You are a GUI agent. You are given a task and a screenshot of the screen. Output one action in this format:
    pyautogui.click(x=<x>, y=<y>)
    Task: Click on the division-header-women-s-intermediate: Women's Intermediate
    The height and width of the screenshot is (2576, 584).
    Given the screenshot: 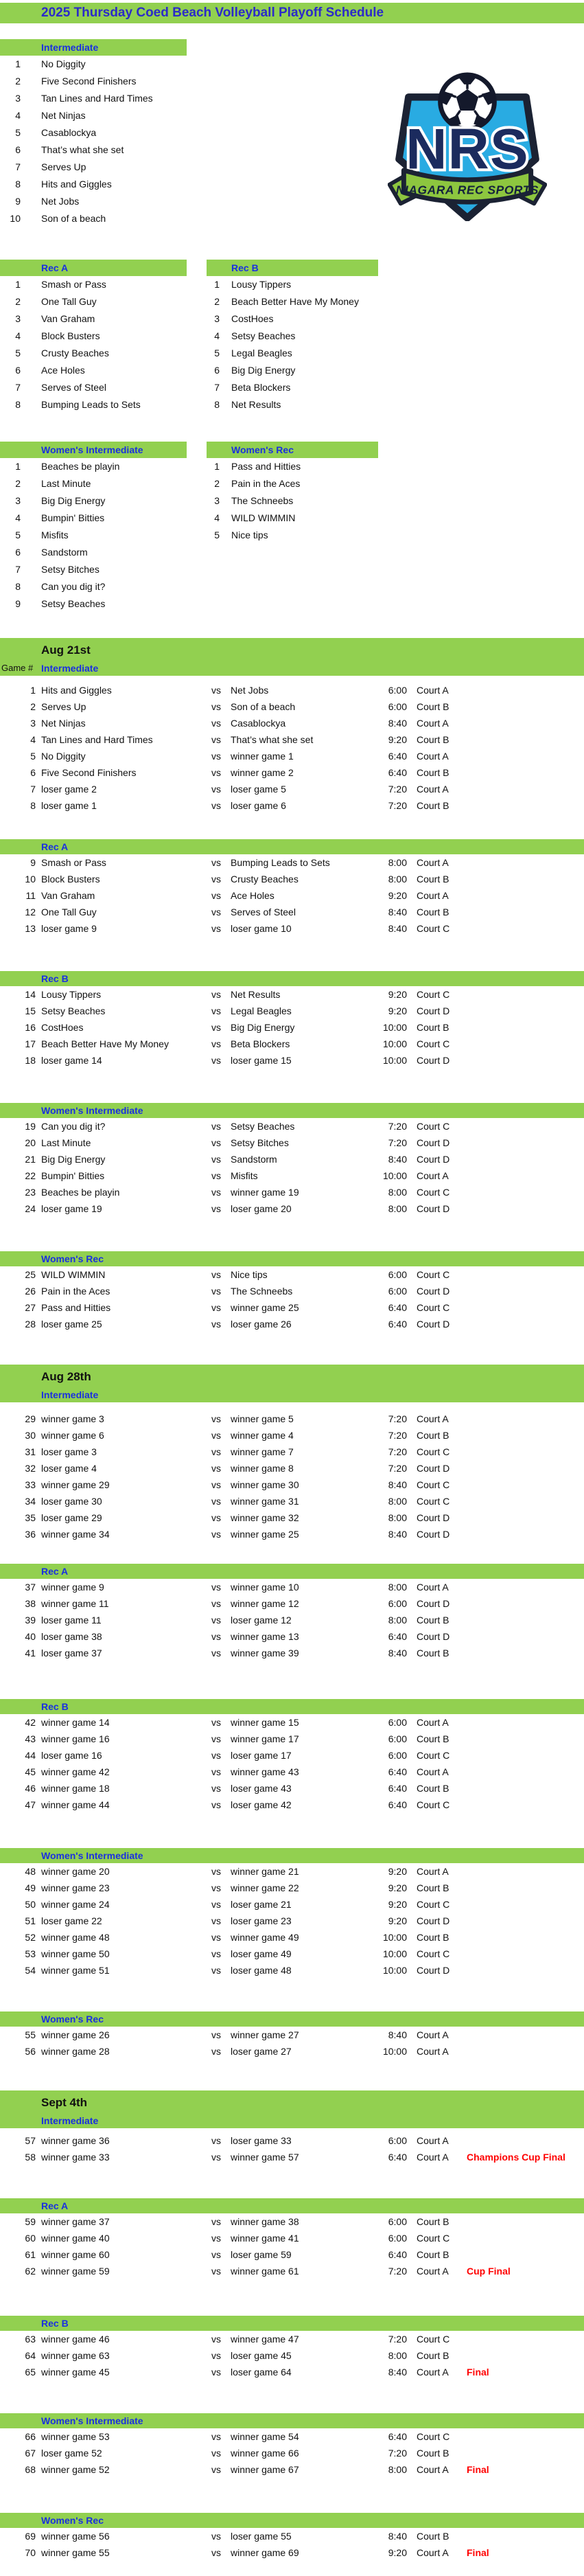 What is the action you would take?
    pyautogui.click(x=292, y=1110)
    